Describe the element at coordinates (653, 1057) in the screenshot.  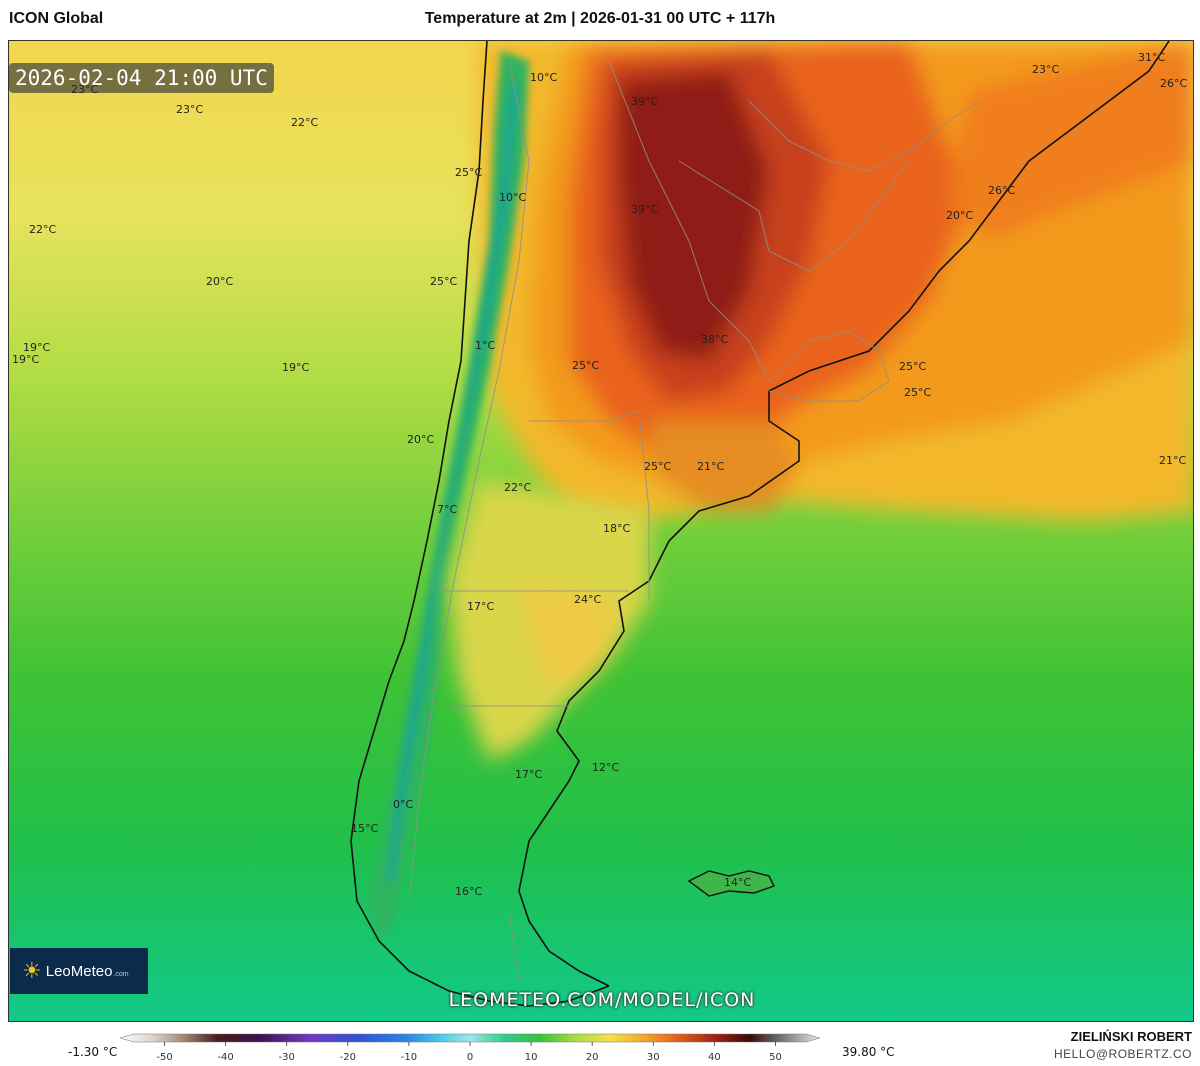
I see `colorbar-tick-label: 30` at that location.